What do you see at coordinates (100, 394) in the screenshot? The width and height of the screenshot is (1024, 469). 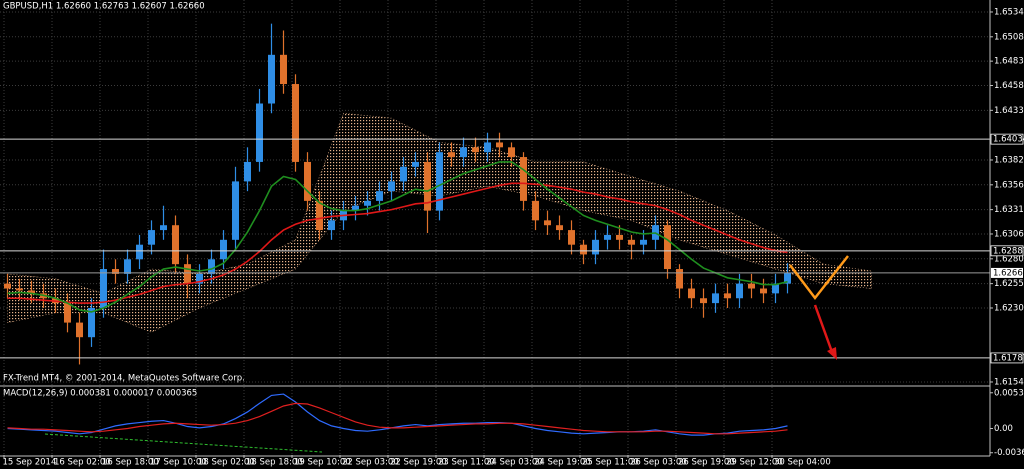 I see `macd-label: MACD(12,26,9) 0.000381 0.000017 0.000365` at bounding box center [100, 394].